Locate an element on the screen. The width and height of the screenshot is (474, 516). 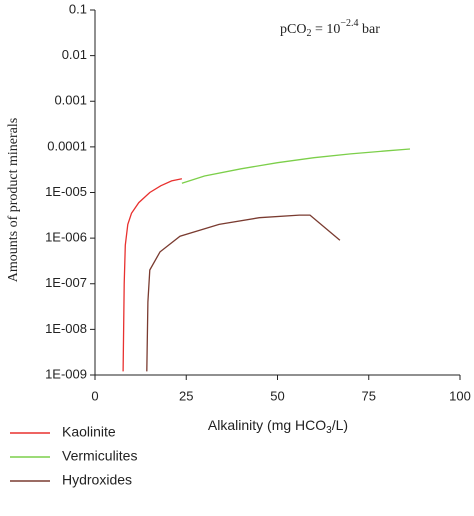
annotation-suffix: bar is located at coordinates (370, 29).